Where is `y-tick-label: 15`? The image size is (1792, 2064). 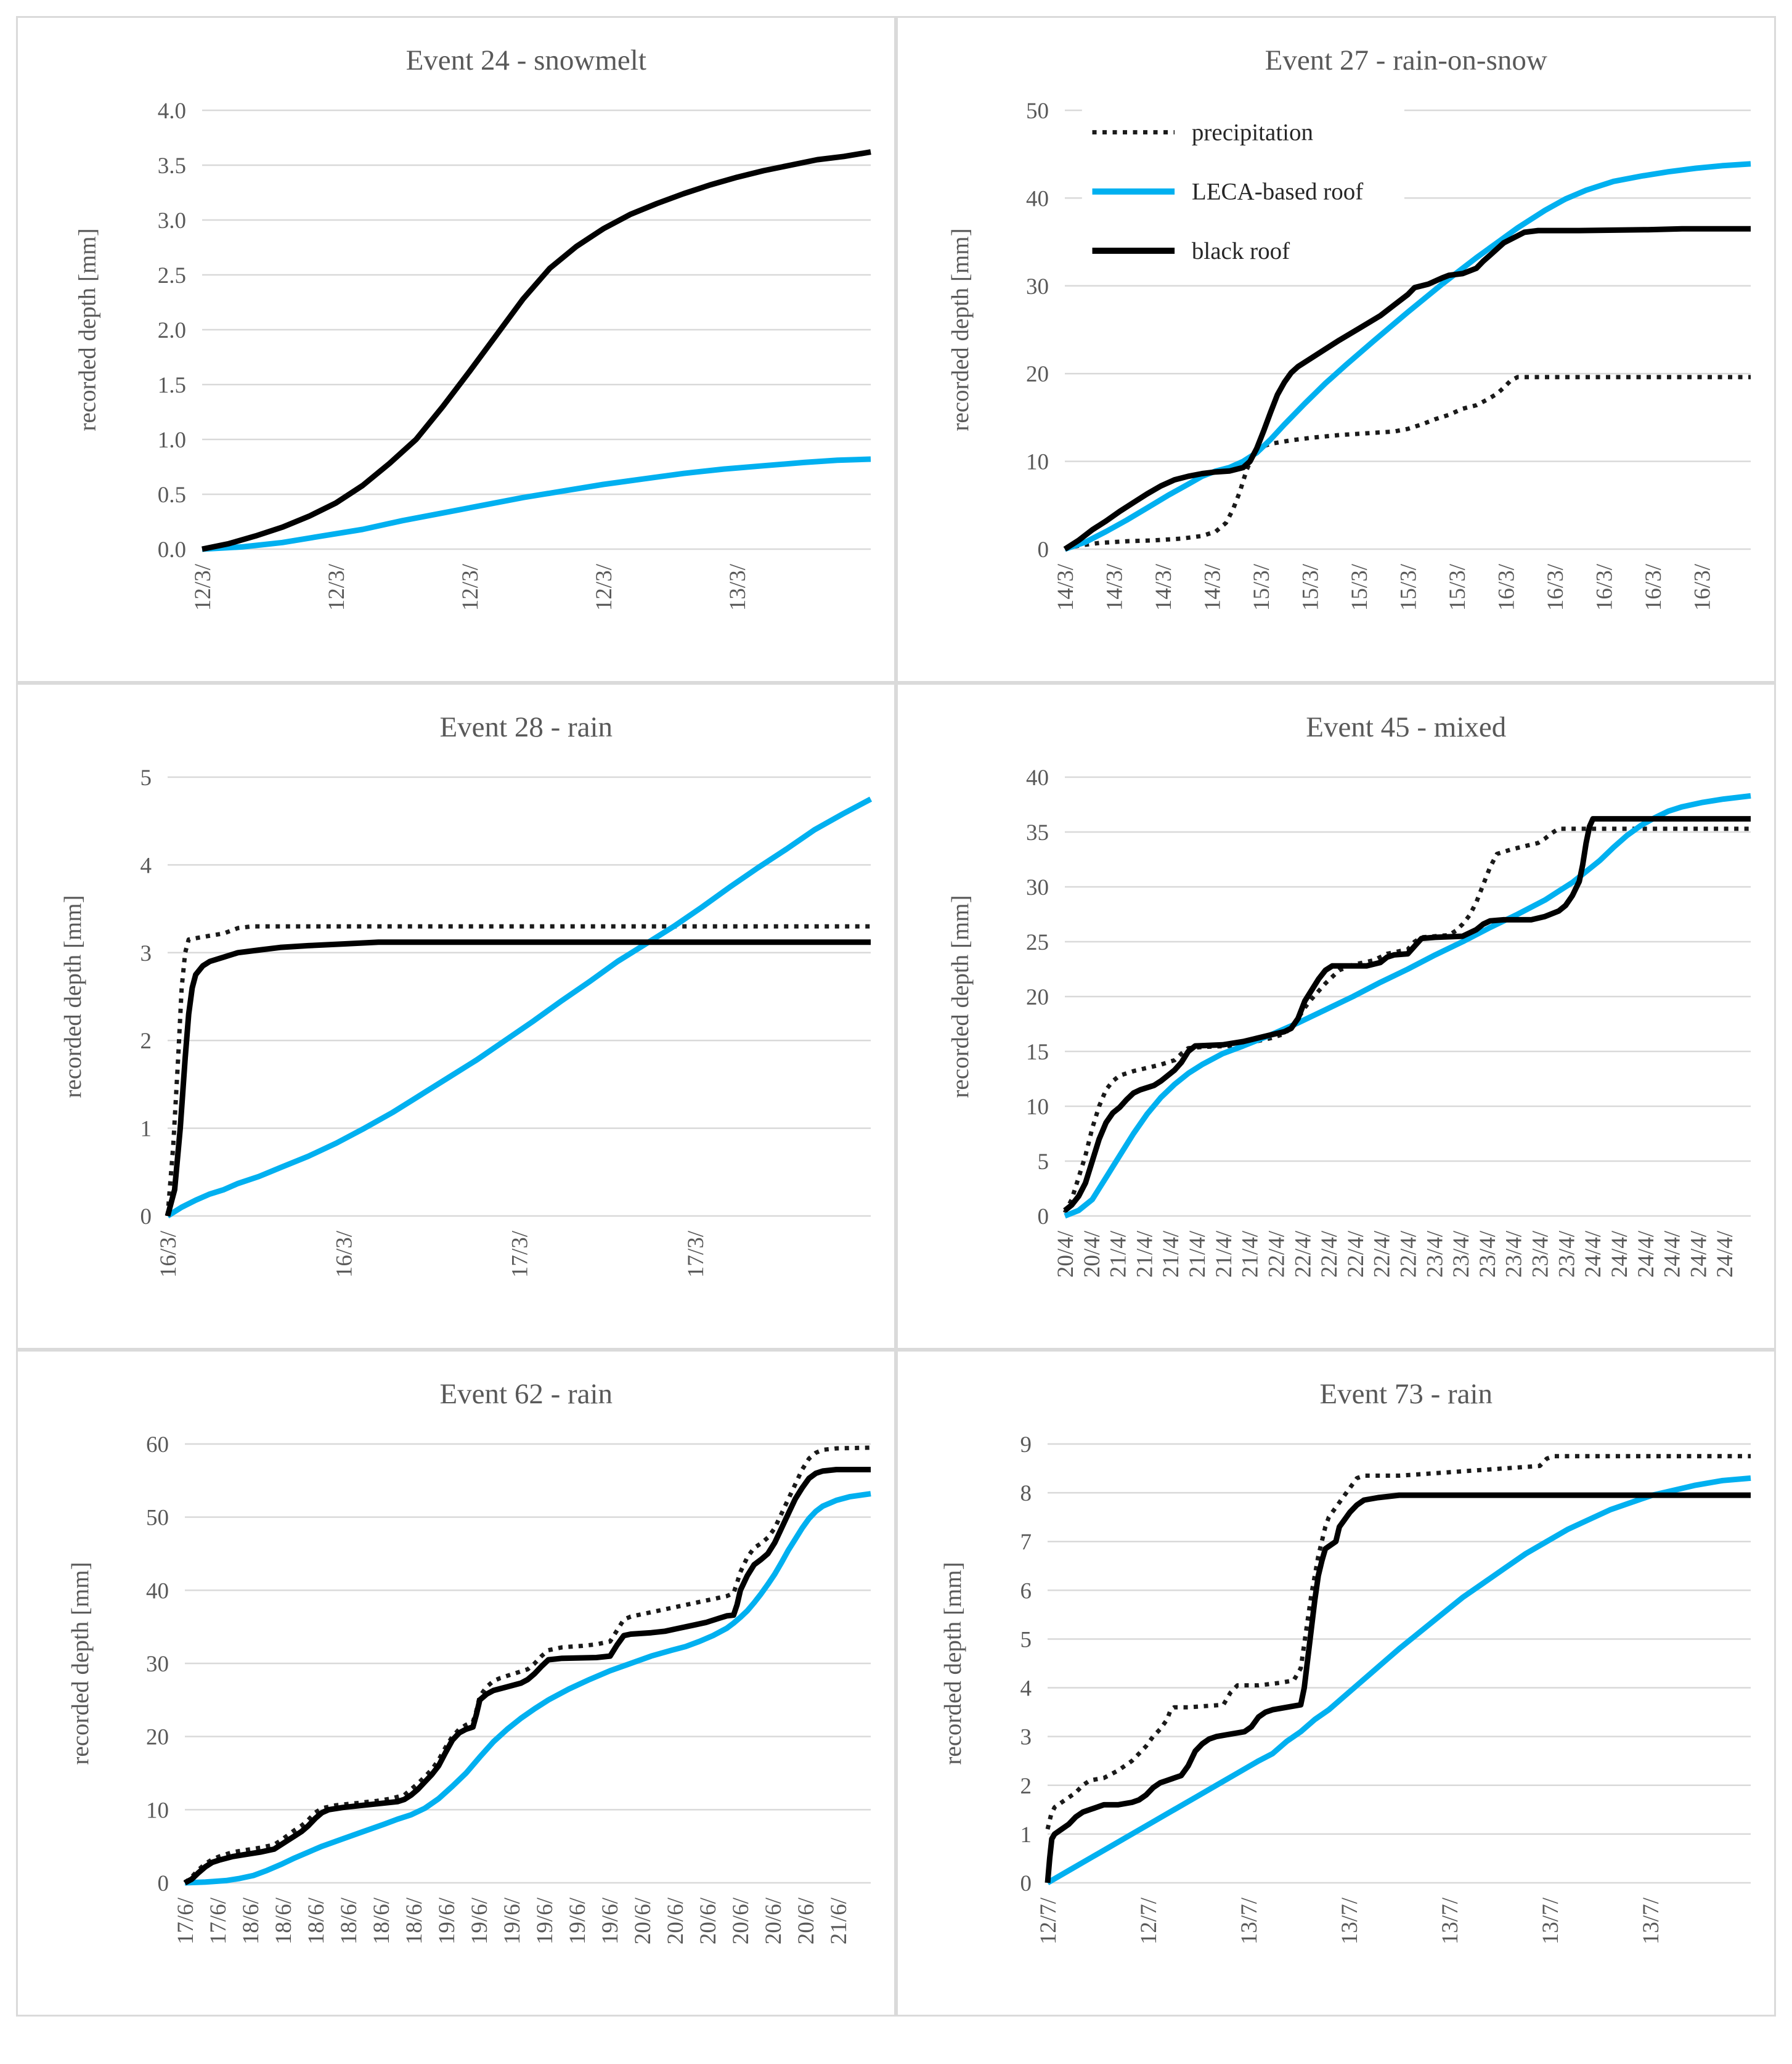
y-tick-label: 15 is located at coordinates (1038, 1052).